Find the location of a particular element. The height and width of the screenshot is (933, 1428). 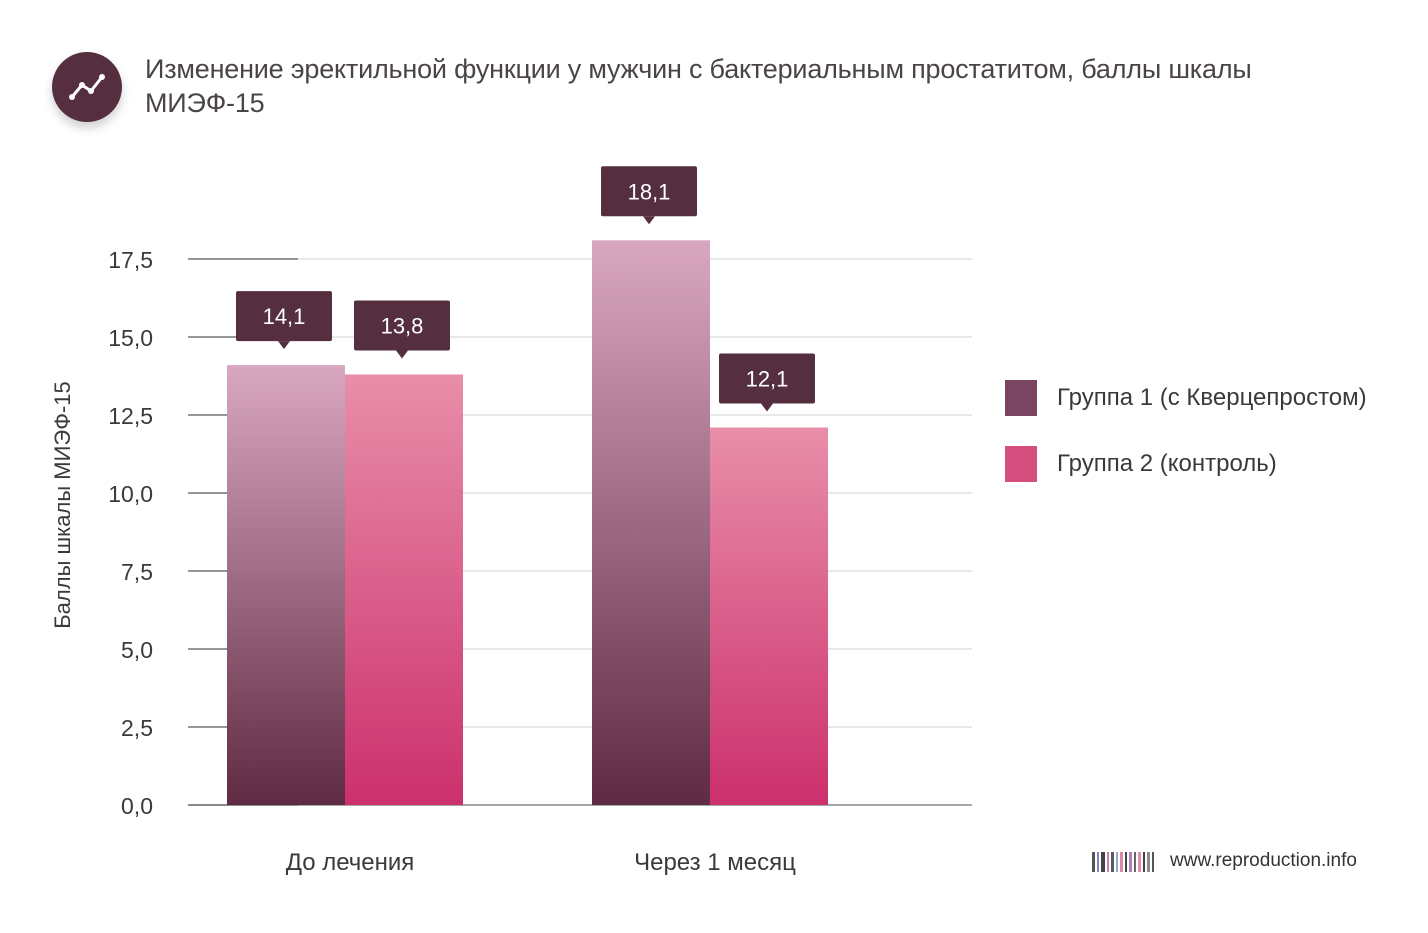

data-label: 18,1 is located at coordinates (649, 191).